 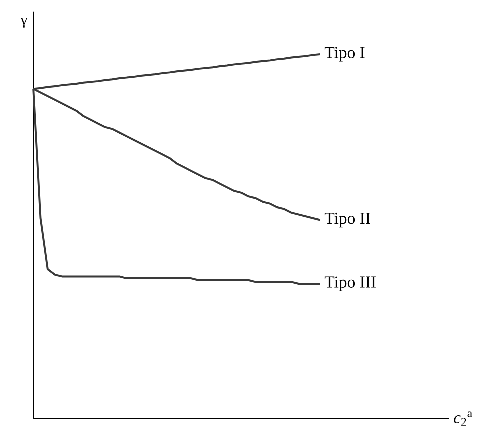 What do you see at coordinates (24, 23) in the screenshot?
I see `y-axis-title: γ` at bounding box center [24, 23].